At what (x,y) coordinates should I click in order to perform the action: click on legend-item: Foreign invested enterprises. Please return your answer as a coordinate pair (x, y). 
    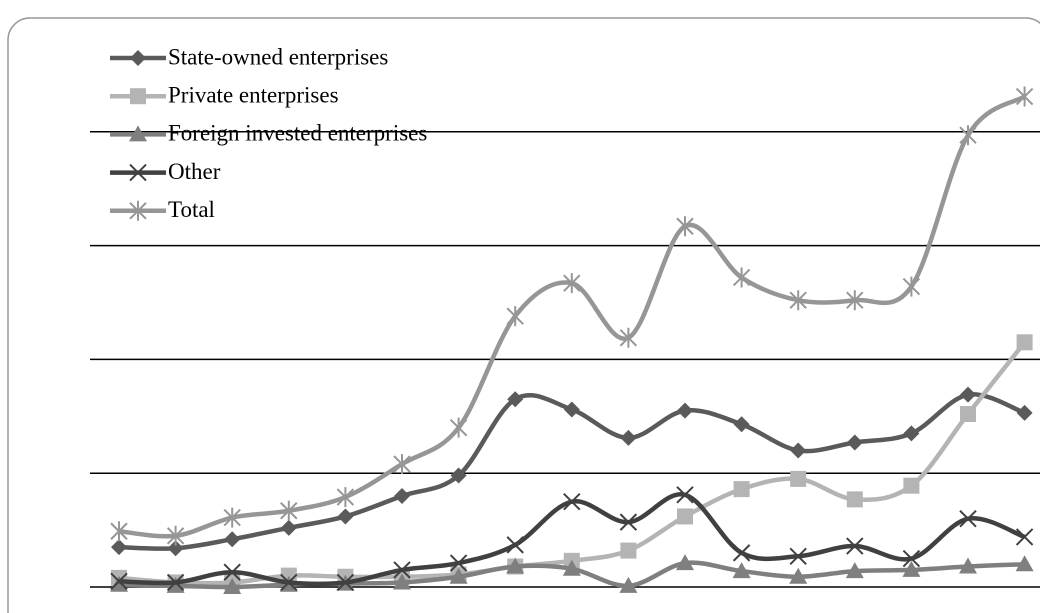
    Looking at the image, I should click on (268, 133).